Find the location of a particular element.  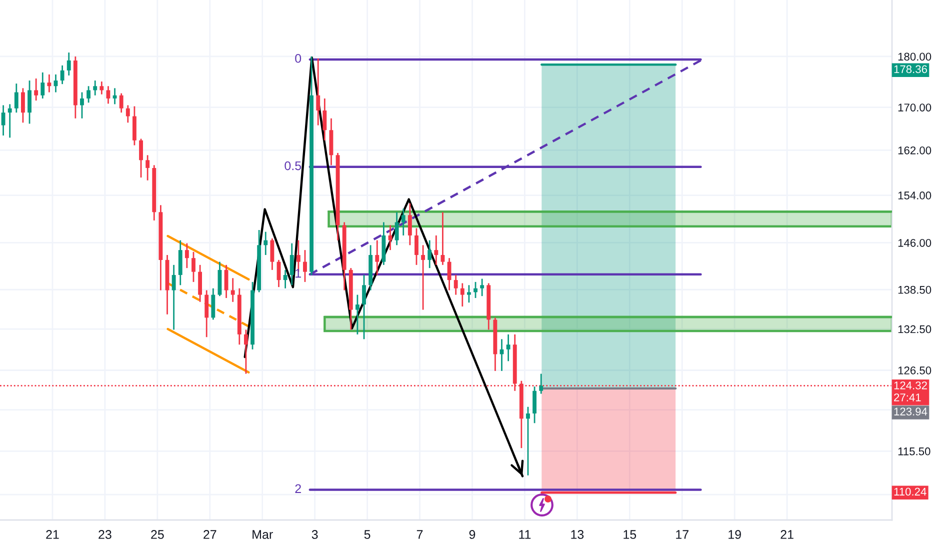

text: 178.36 is located at coordinates (910, 69).